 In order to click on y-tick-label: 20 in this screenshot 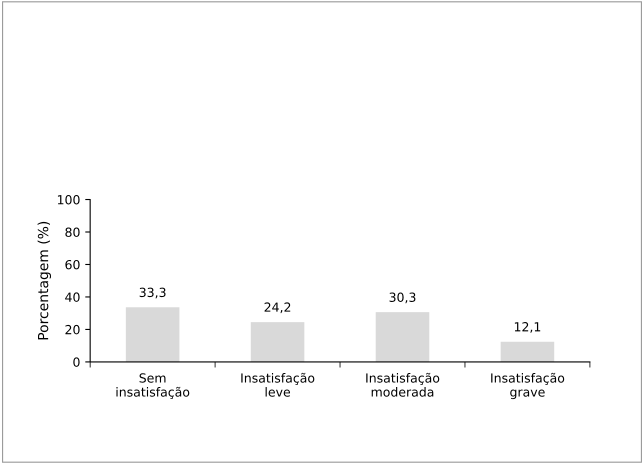, I will do `click(72, 329)`.